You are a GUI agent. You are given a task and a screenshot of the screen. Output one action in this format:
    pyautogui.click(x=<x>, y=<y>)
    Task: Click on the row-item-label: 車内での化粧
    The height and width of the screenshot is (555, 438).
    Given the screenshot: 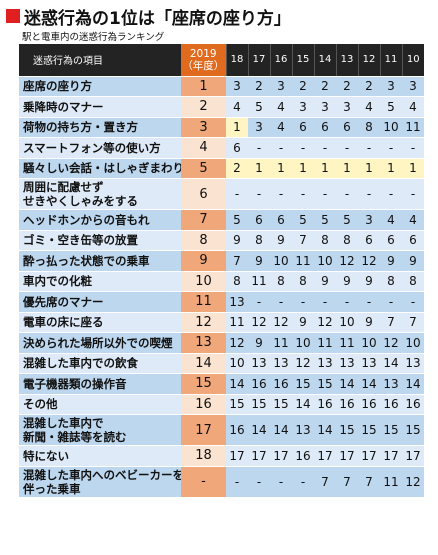 What is the action you would take?
    pyautogui.click(x=100, y=281)
    